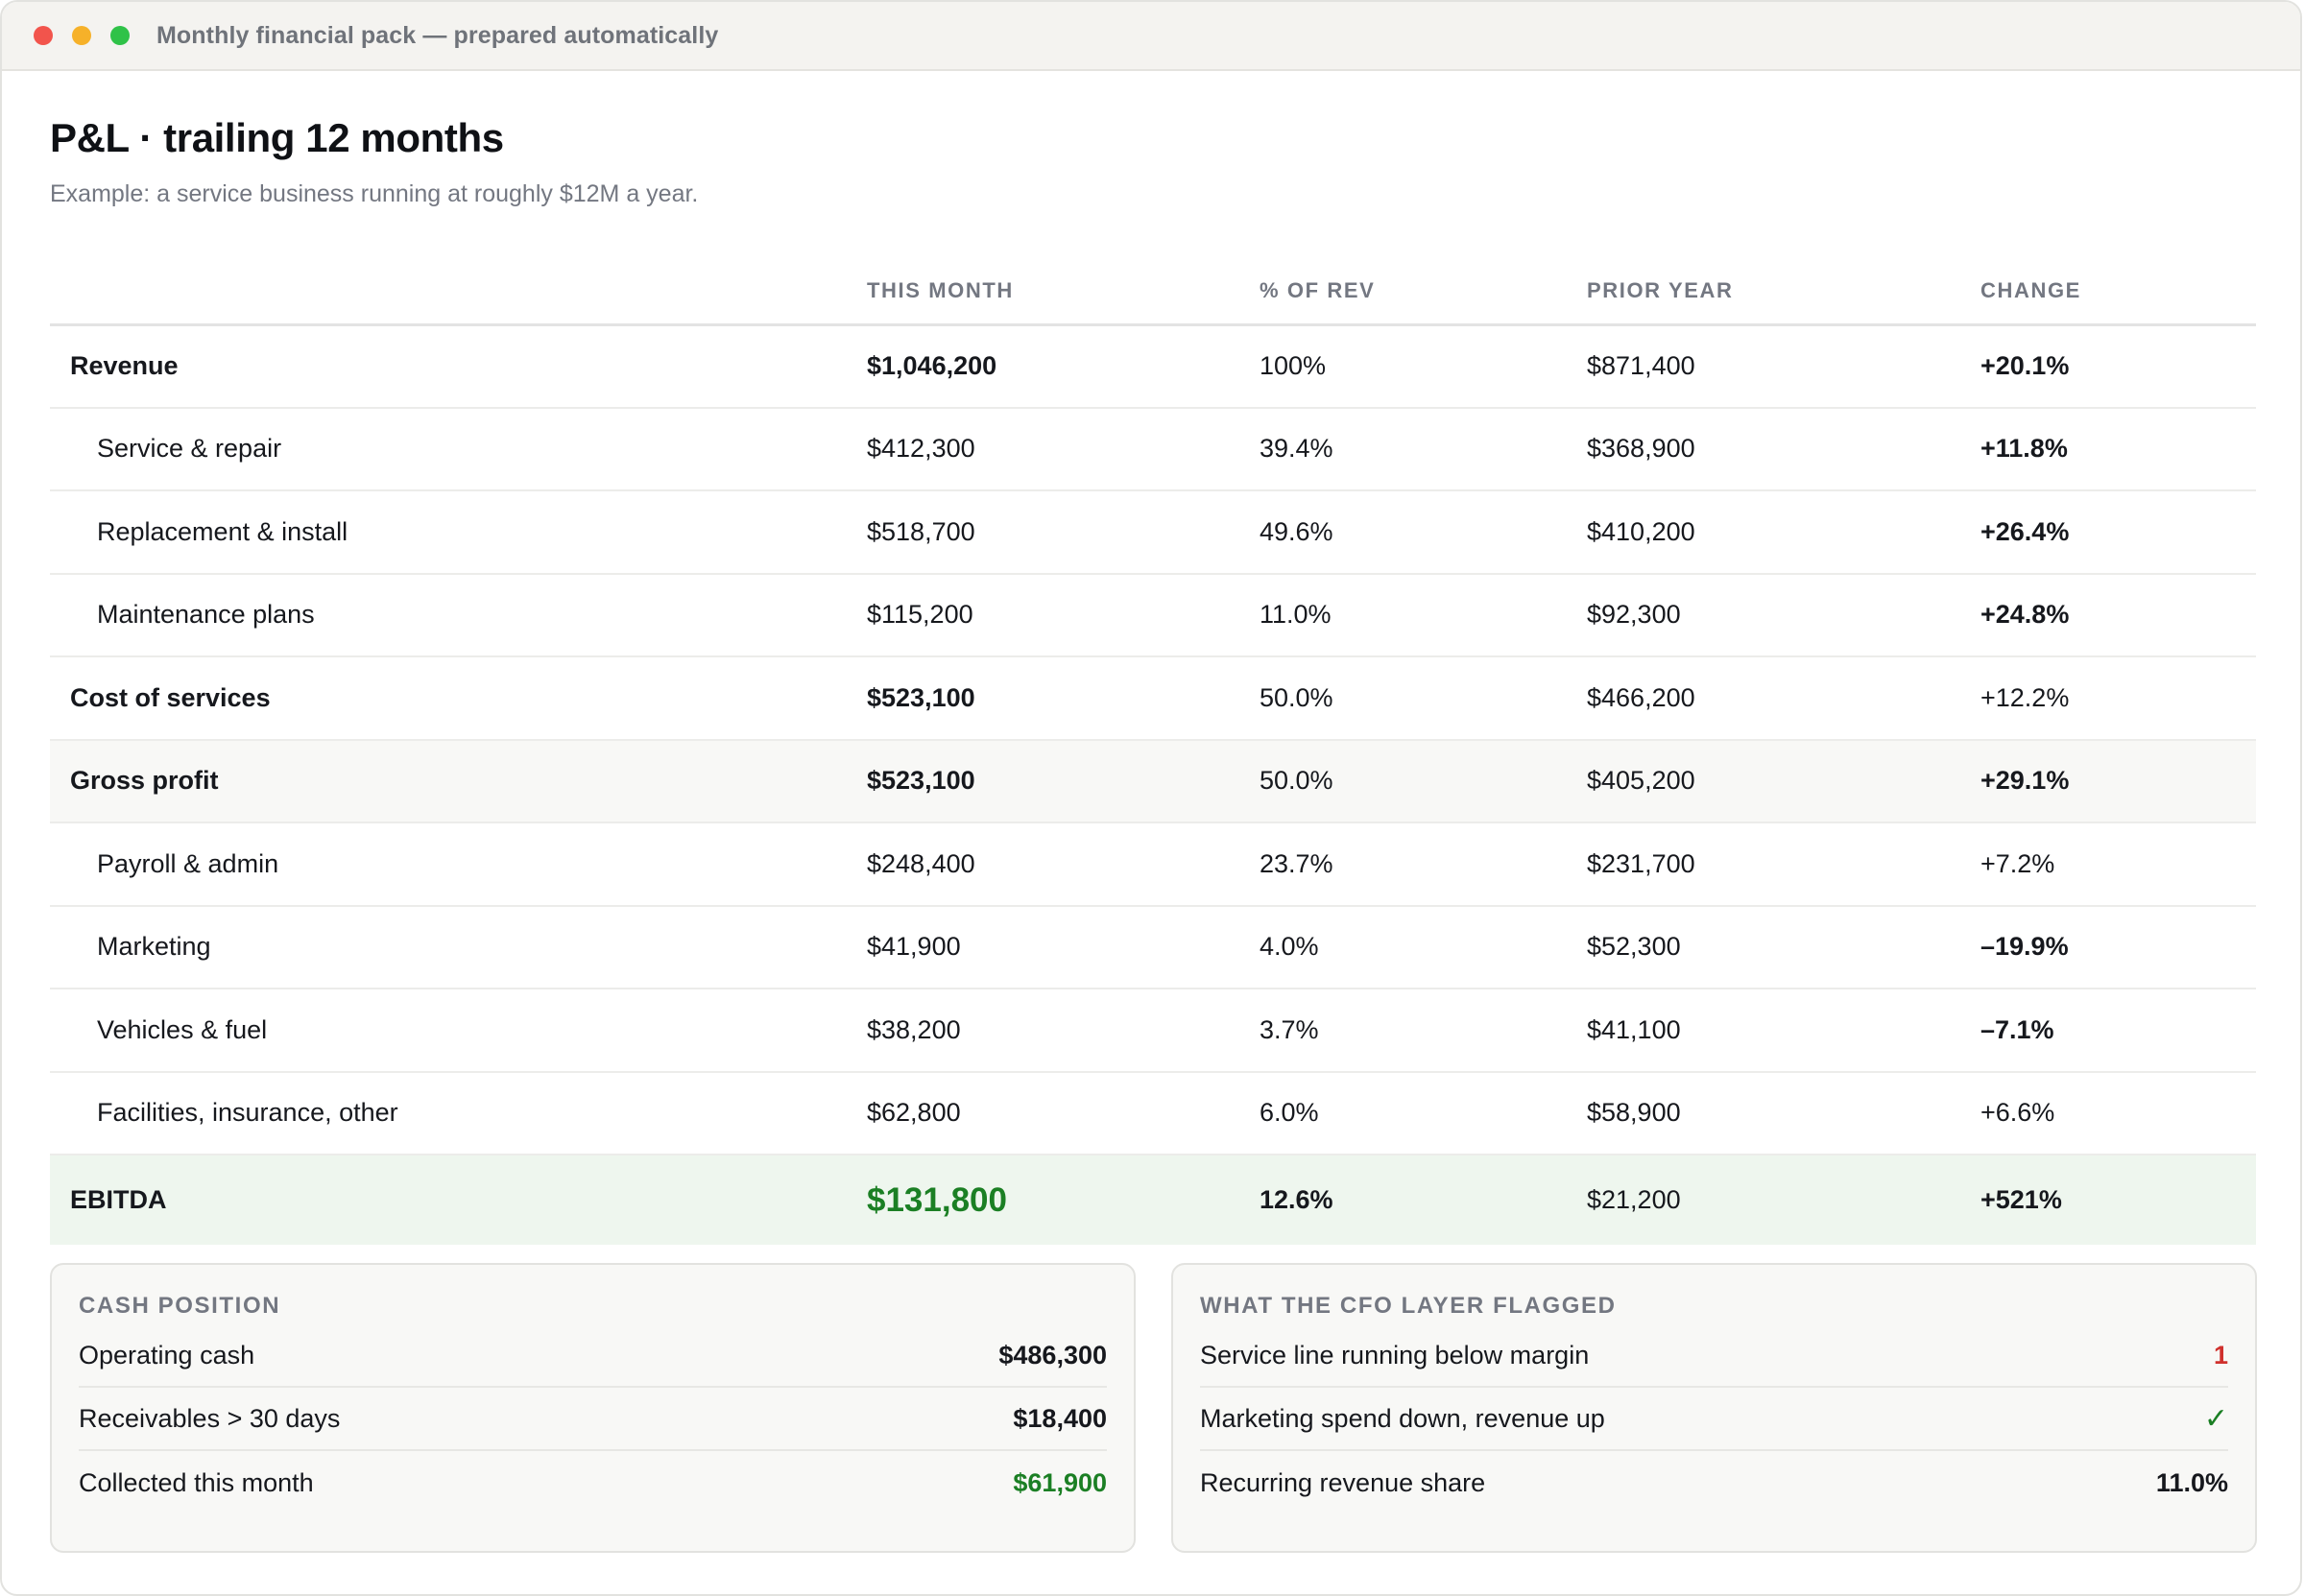 Image resolution: width=2304 pixels, height=1596 pixels. Describe the element at coordinates (1063, 366) in the screenshot. I see `row-this-month: $1,046,200` at that location.